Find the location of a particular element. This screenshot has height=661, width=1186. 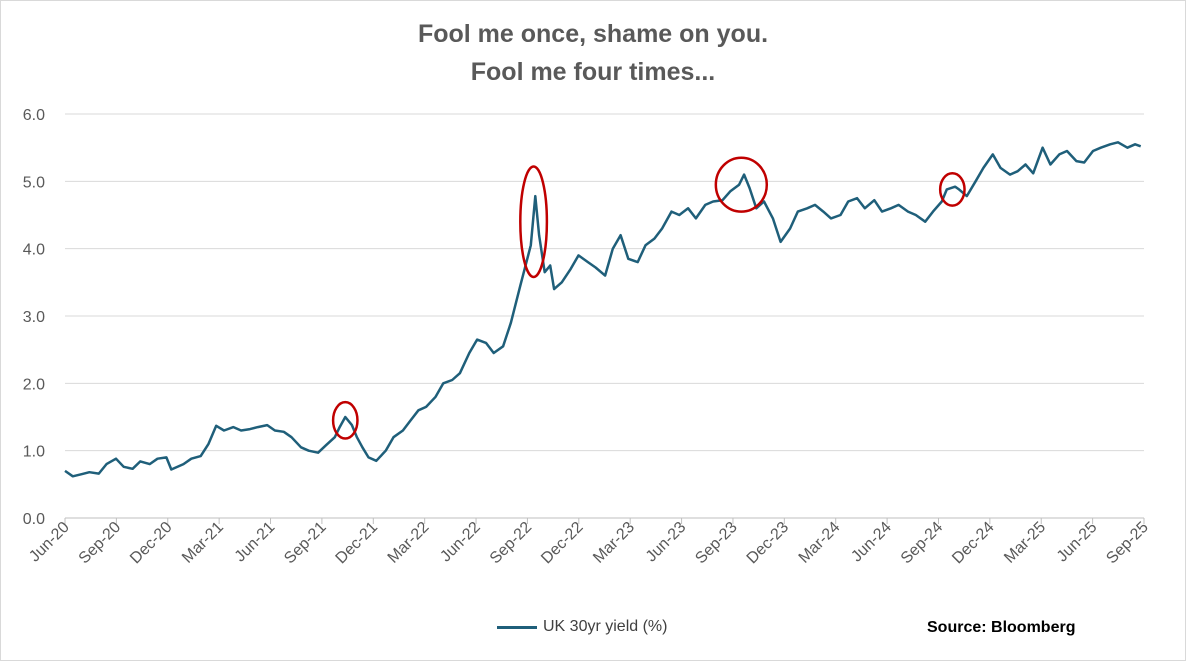

x-tick-label: Jun-21 is located at coordinates (255, 542).